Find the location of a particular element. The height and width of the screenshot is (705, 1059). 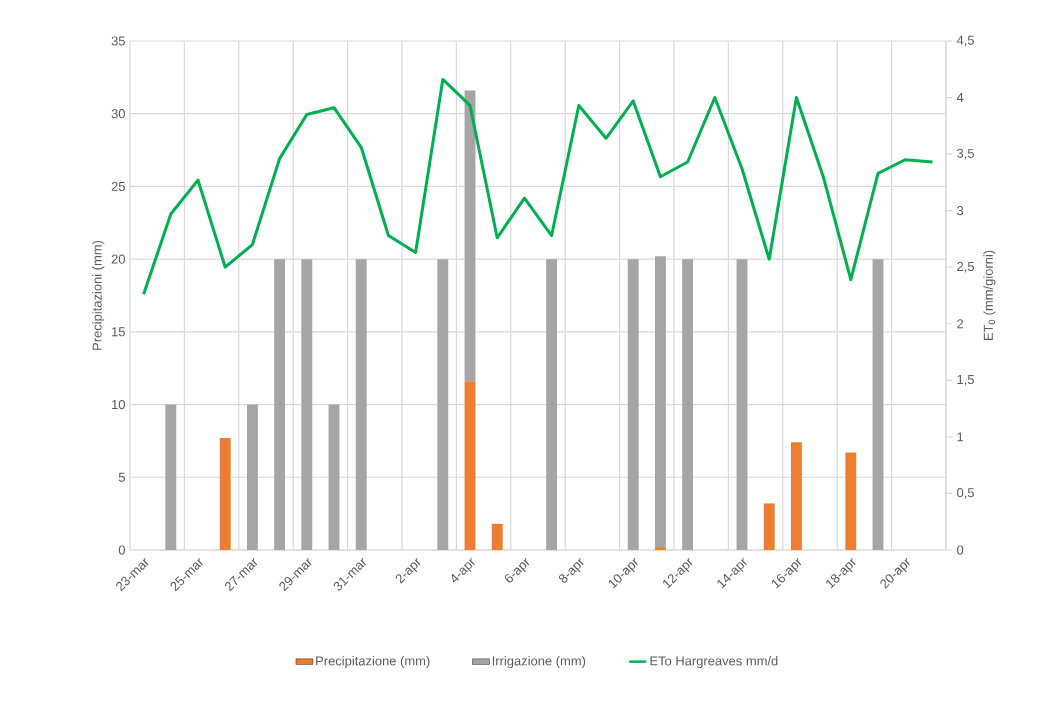

y2-tick-label: 0,5 is located at coordinates (965, 493).